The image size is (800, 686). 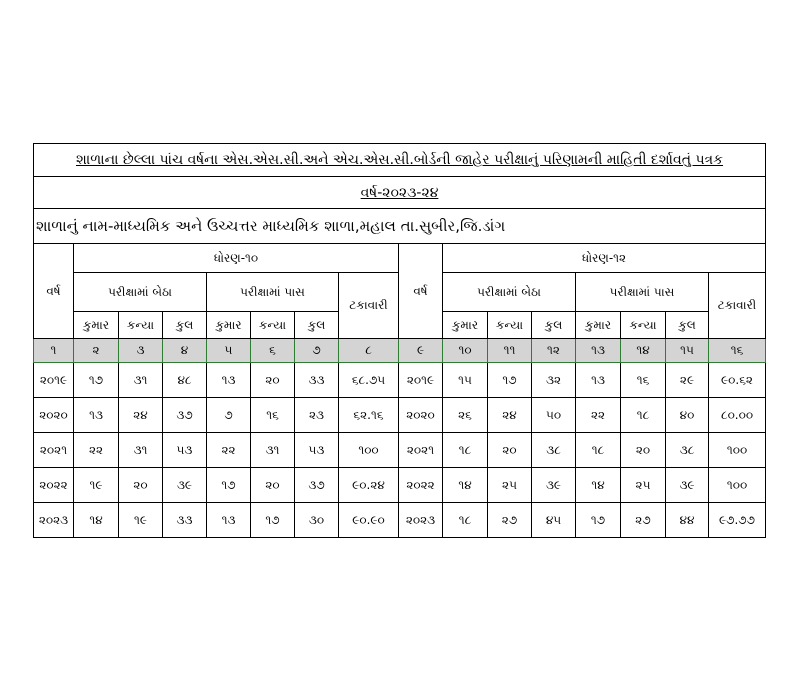 What do you see at coordinates (687, 520) in the screenshot?
I see `data-cell: ૪૪` at bounding box center [687, 520].